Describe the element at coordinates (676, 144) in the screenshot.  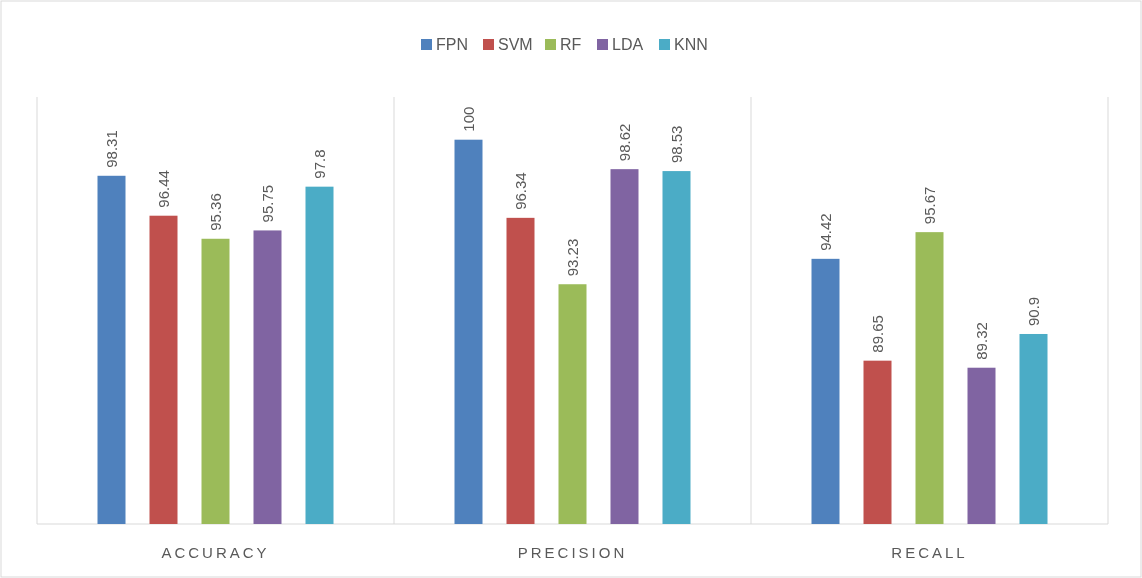
I see `data-label: 98.53` at that location.